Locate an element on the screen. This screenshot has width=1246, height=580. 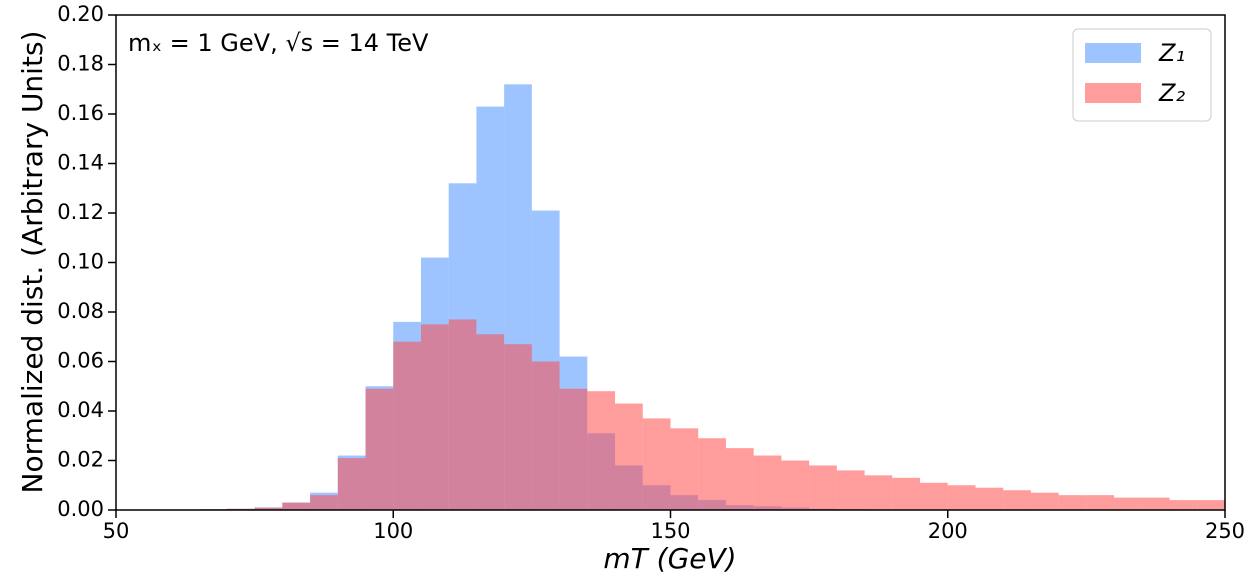
y-tick-label: 0.20 is located at coordinates (80, 14).